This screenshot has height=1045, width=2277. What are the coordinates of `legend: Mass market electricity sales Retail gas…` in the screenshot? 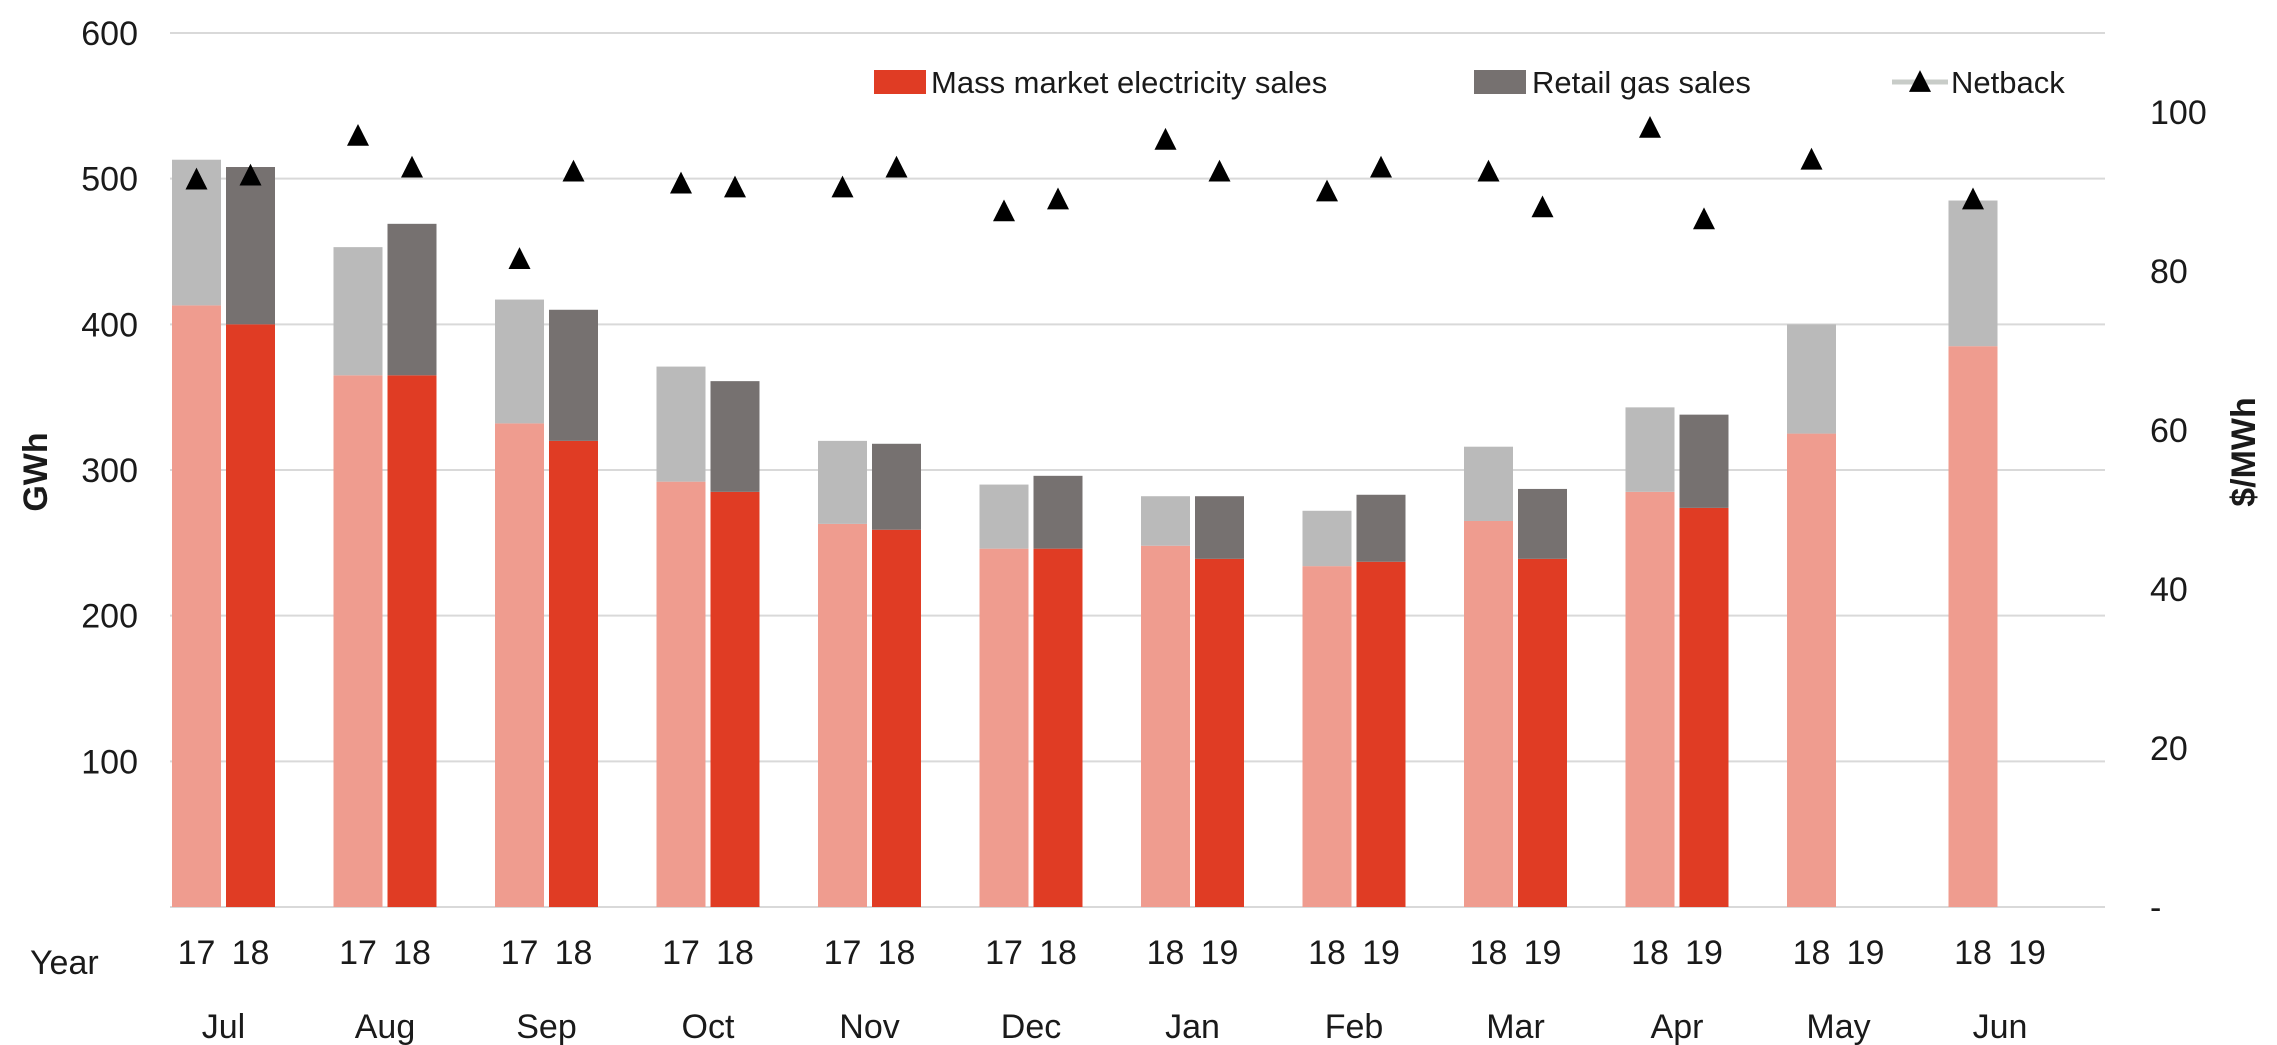 It's located at (1469, 82).